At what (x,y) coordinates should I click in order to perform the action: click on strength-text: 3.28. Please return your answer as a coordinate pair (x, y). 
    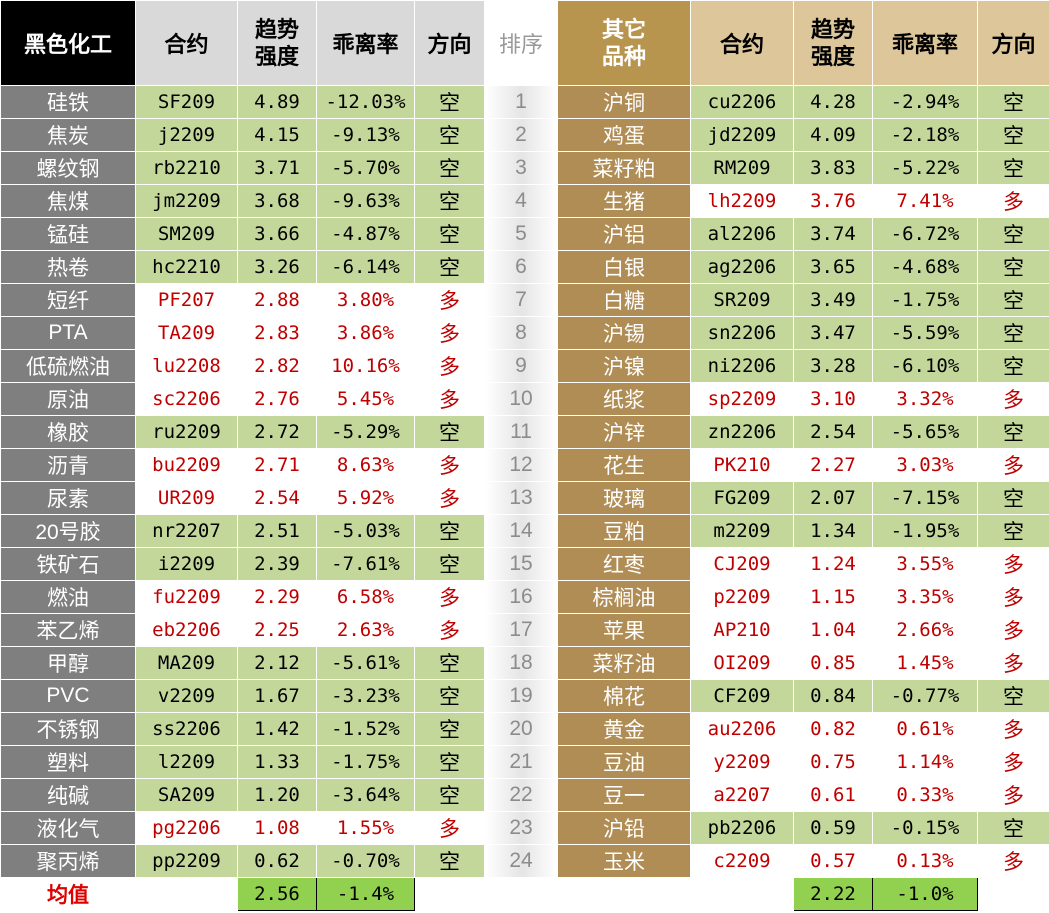
    Looking at the image, I should click on (833, 366).